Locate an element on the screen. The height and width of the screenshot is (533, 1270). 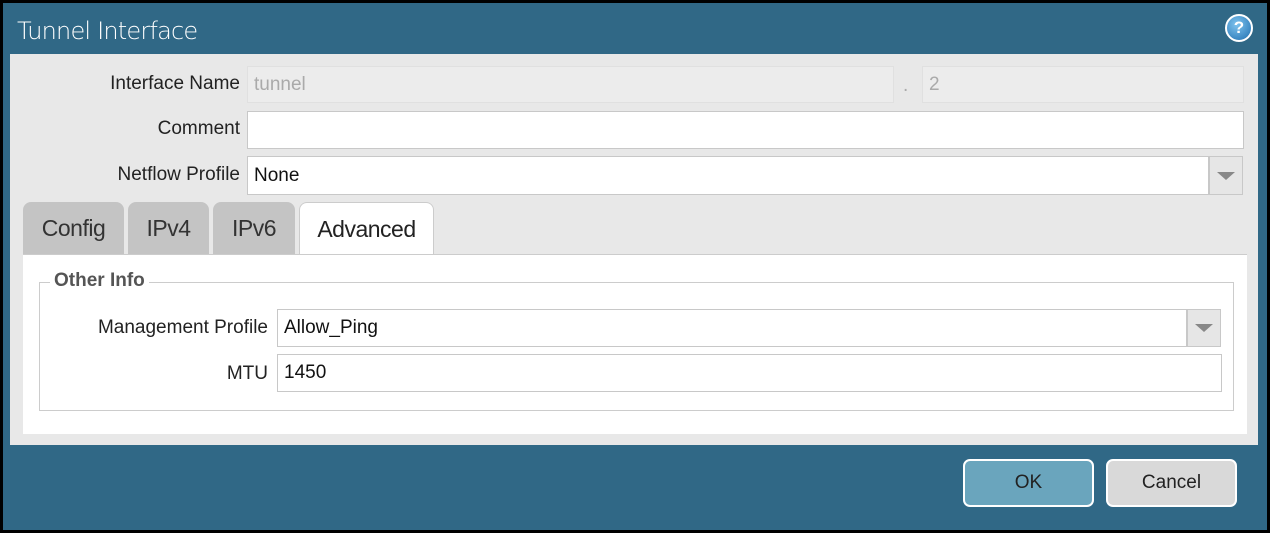
netflow-profile-label: Netflow Profile is located at coordinates (179, 174).